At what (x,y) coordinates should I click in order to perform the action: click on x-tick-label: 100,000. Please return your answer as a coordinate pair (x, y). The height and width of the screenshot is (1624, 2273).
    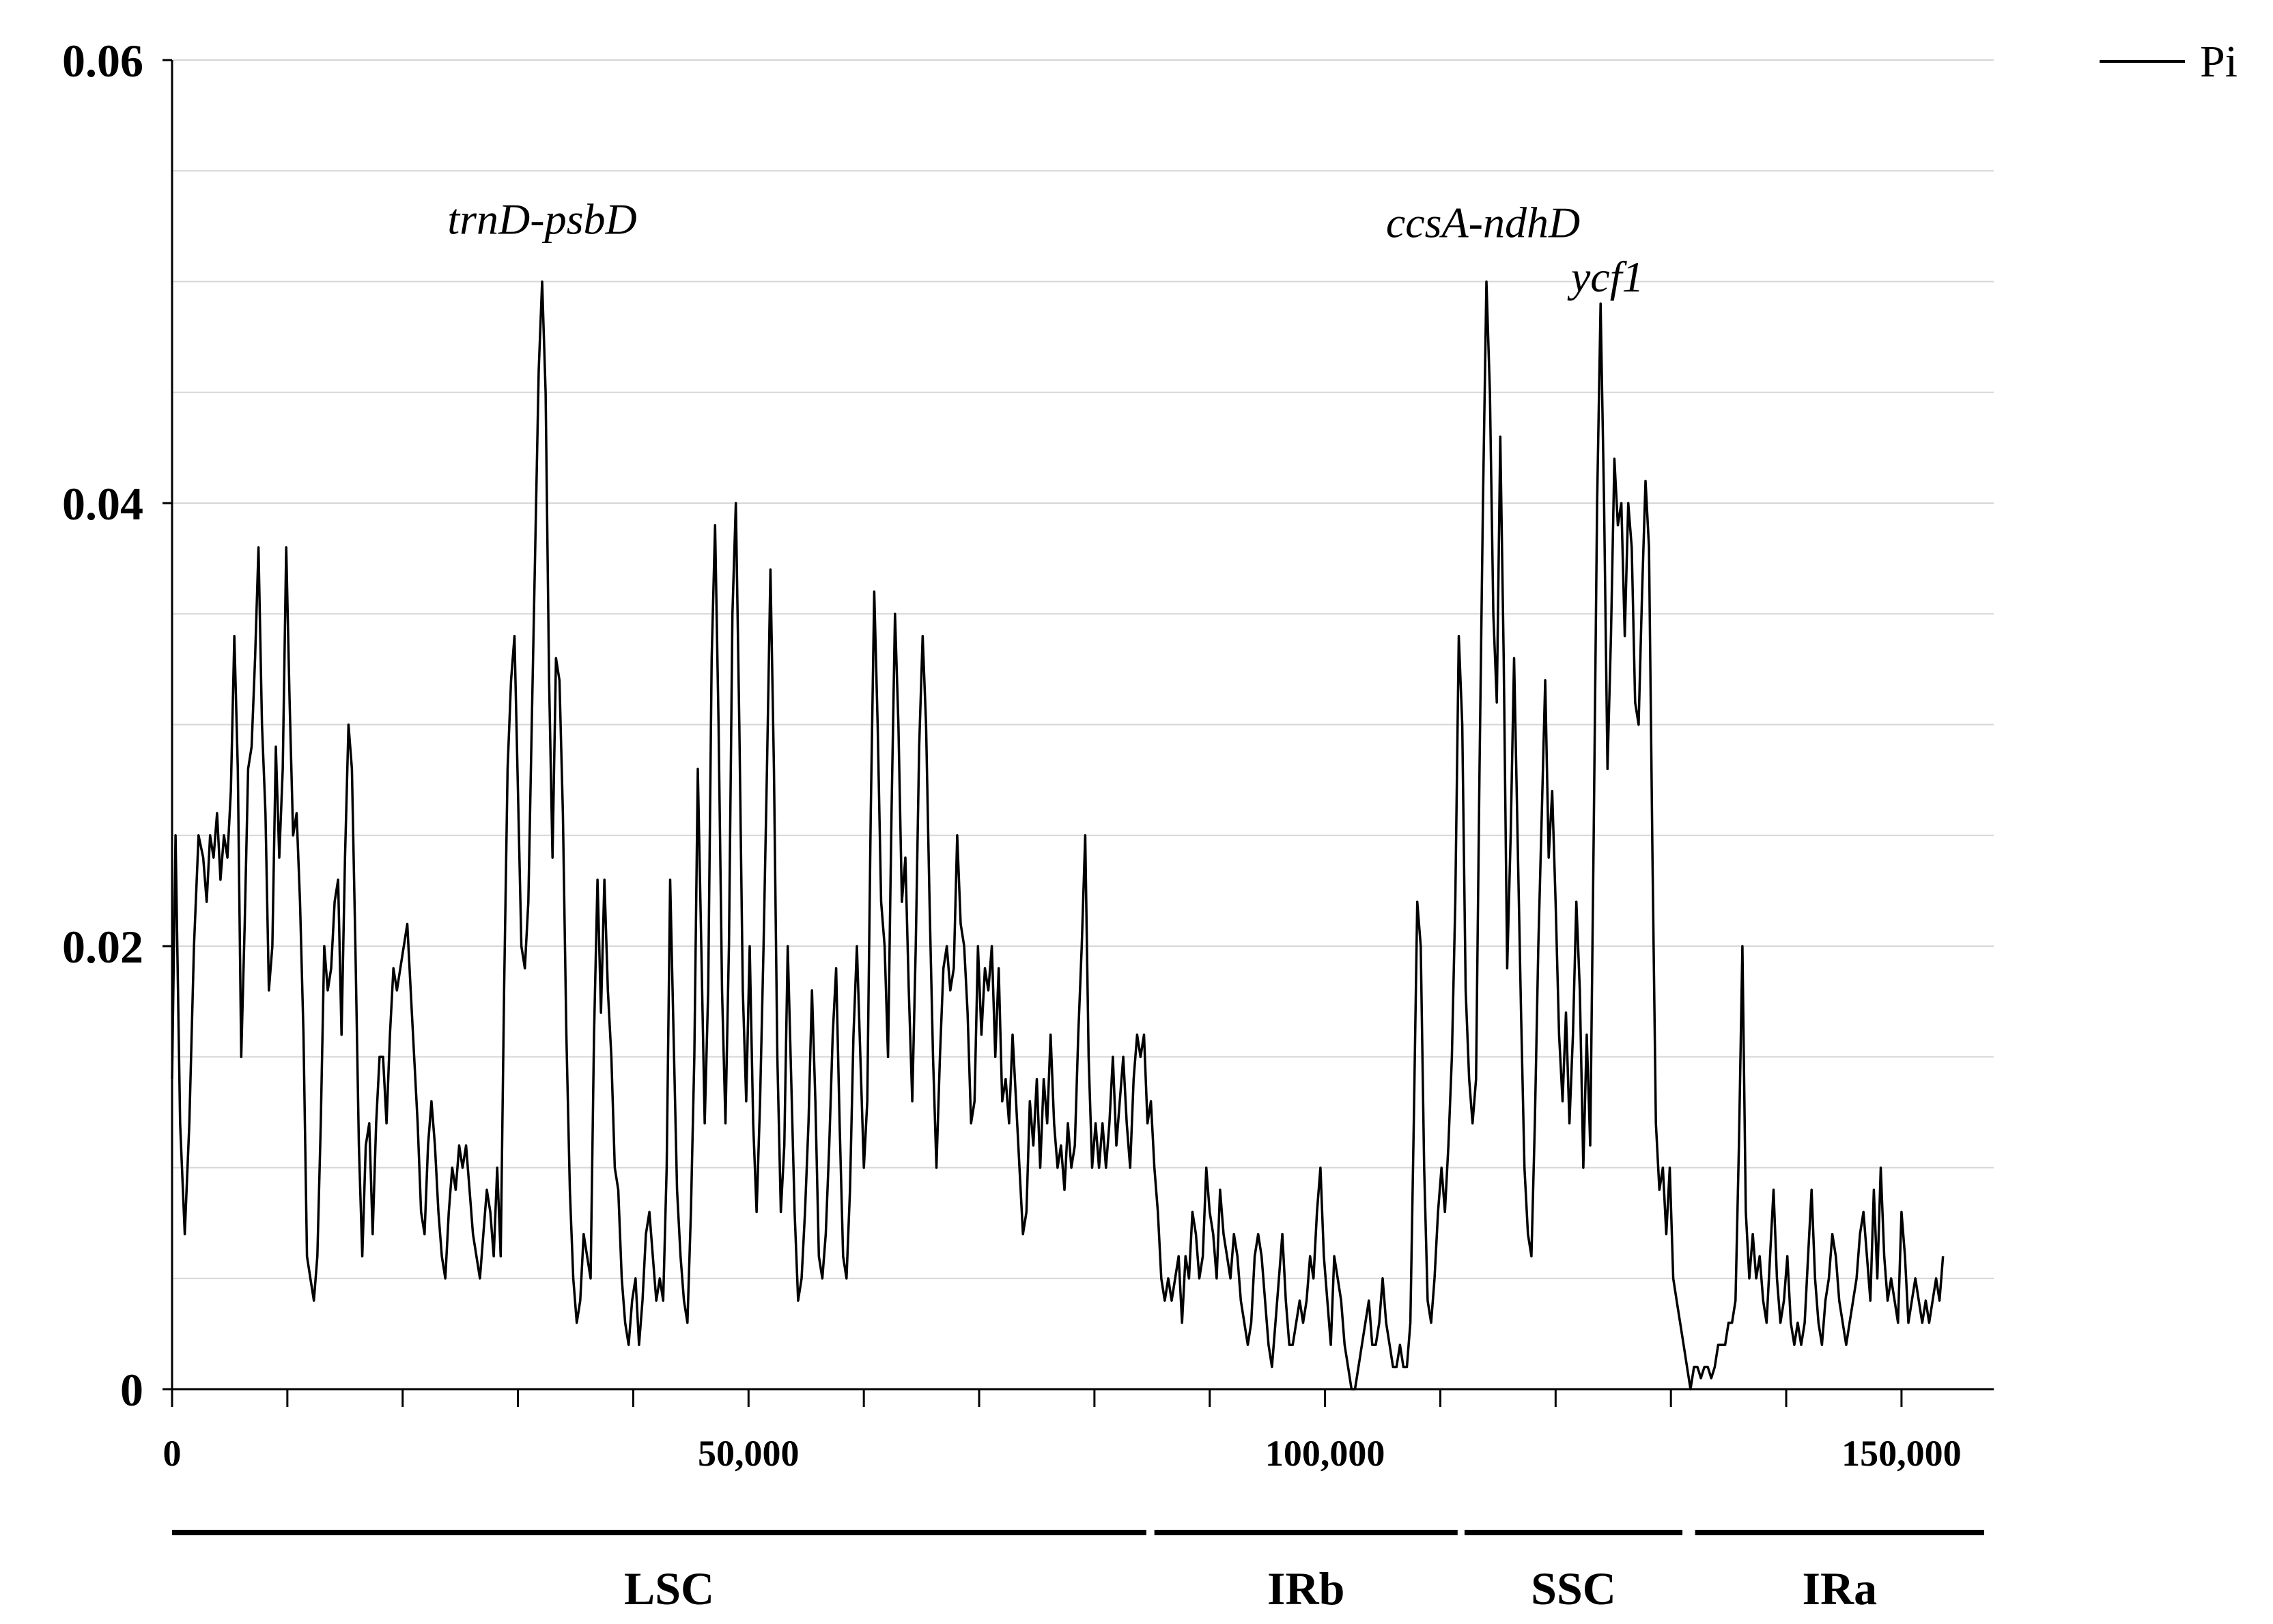
    Looking at the image, I should click on (1325, 1453).